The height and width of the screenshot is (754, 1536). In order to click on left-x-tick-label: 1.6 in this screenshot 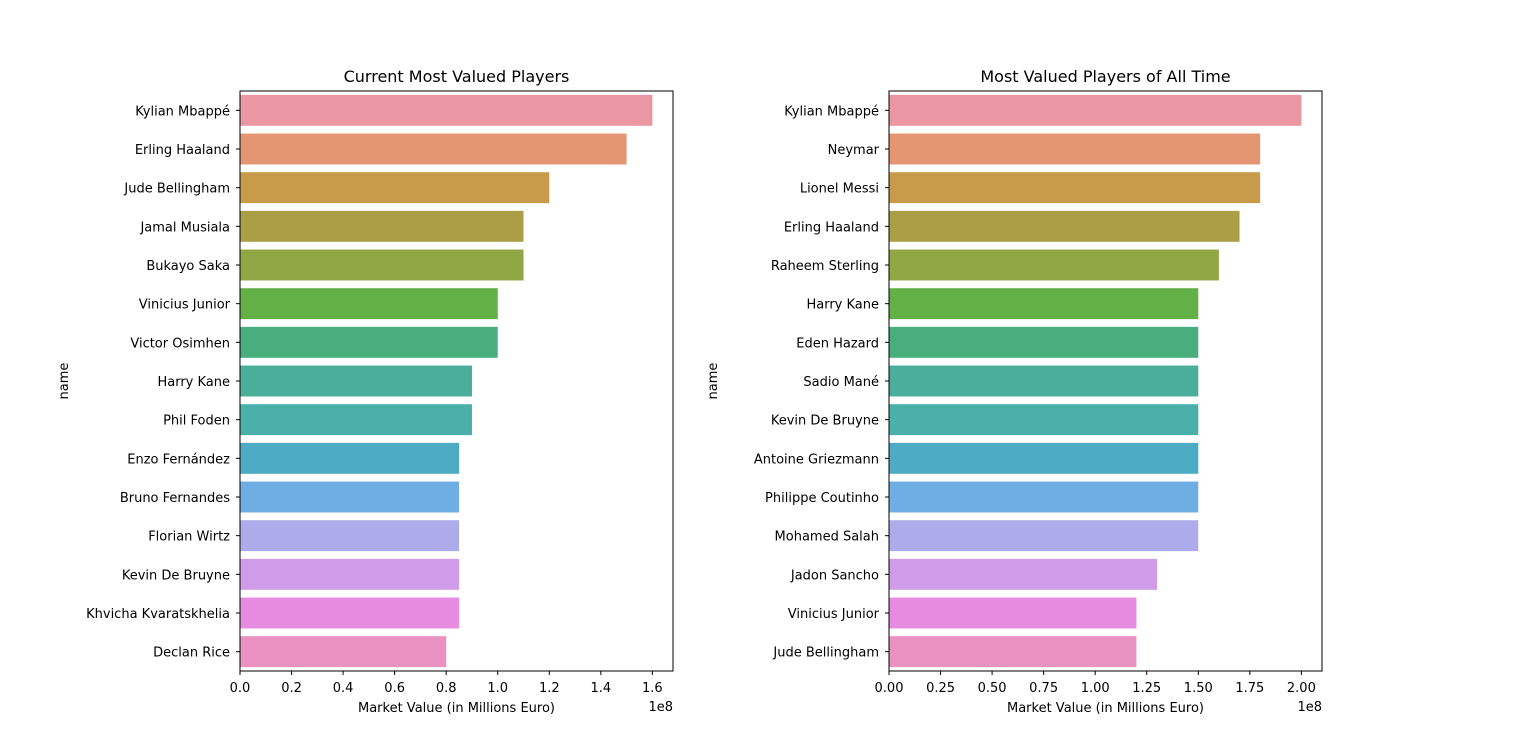, I will do `click(652, 688)`.